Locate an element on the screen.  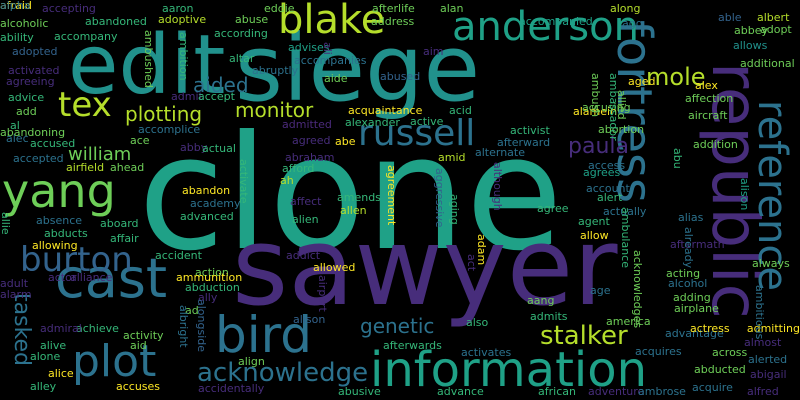
cloud-word: alias is located at coordinates (691, 217).